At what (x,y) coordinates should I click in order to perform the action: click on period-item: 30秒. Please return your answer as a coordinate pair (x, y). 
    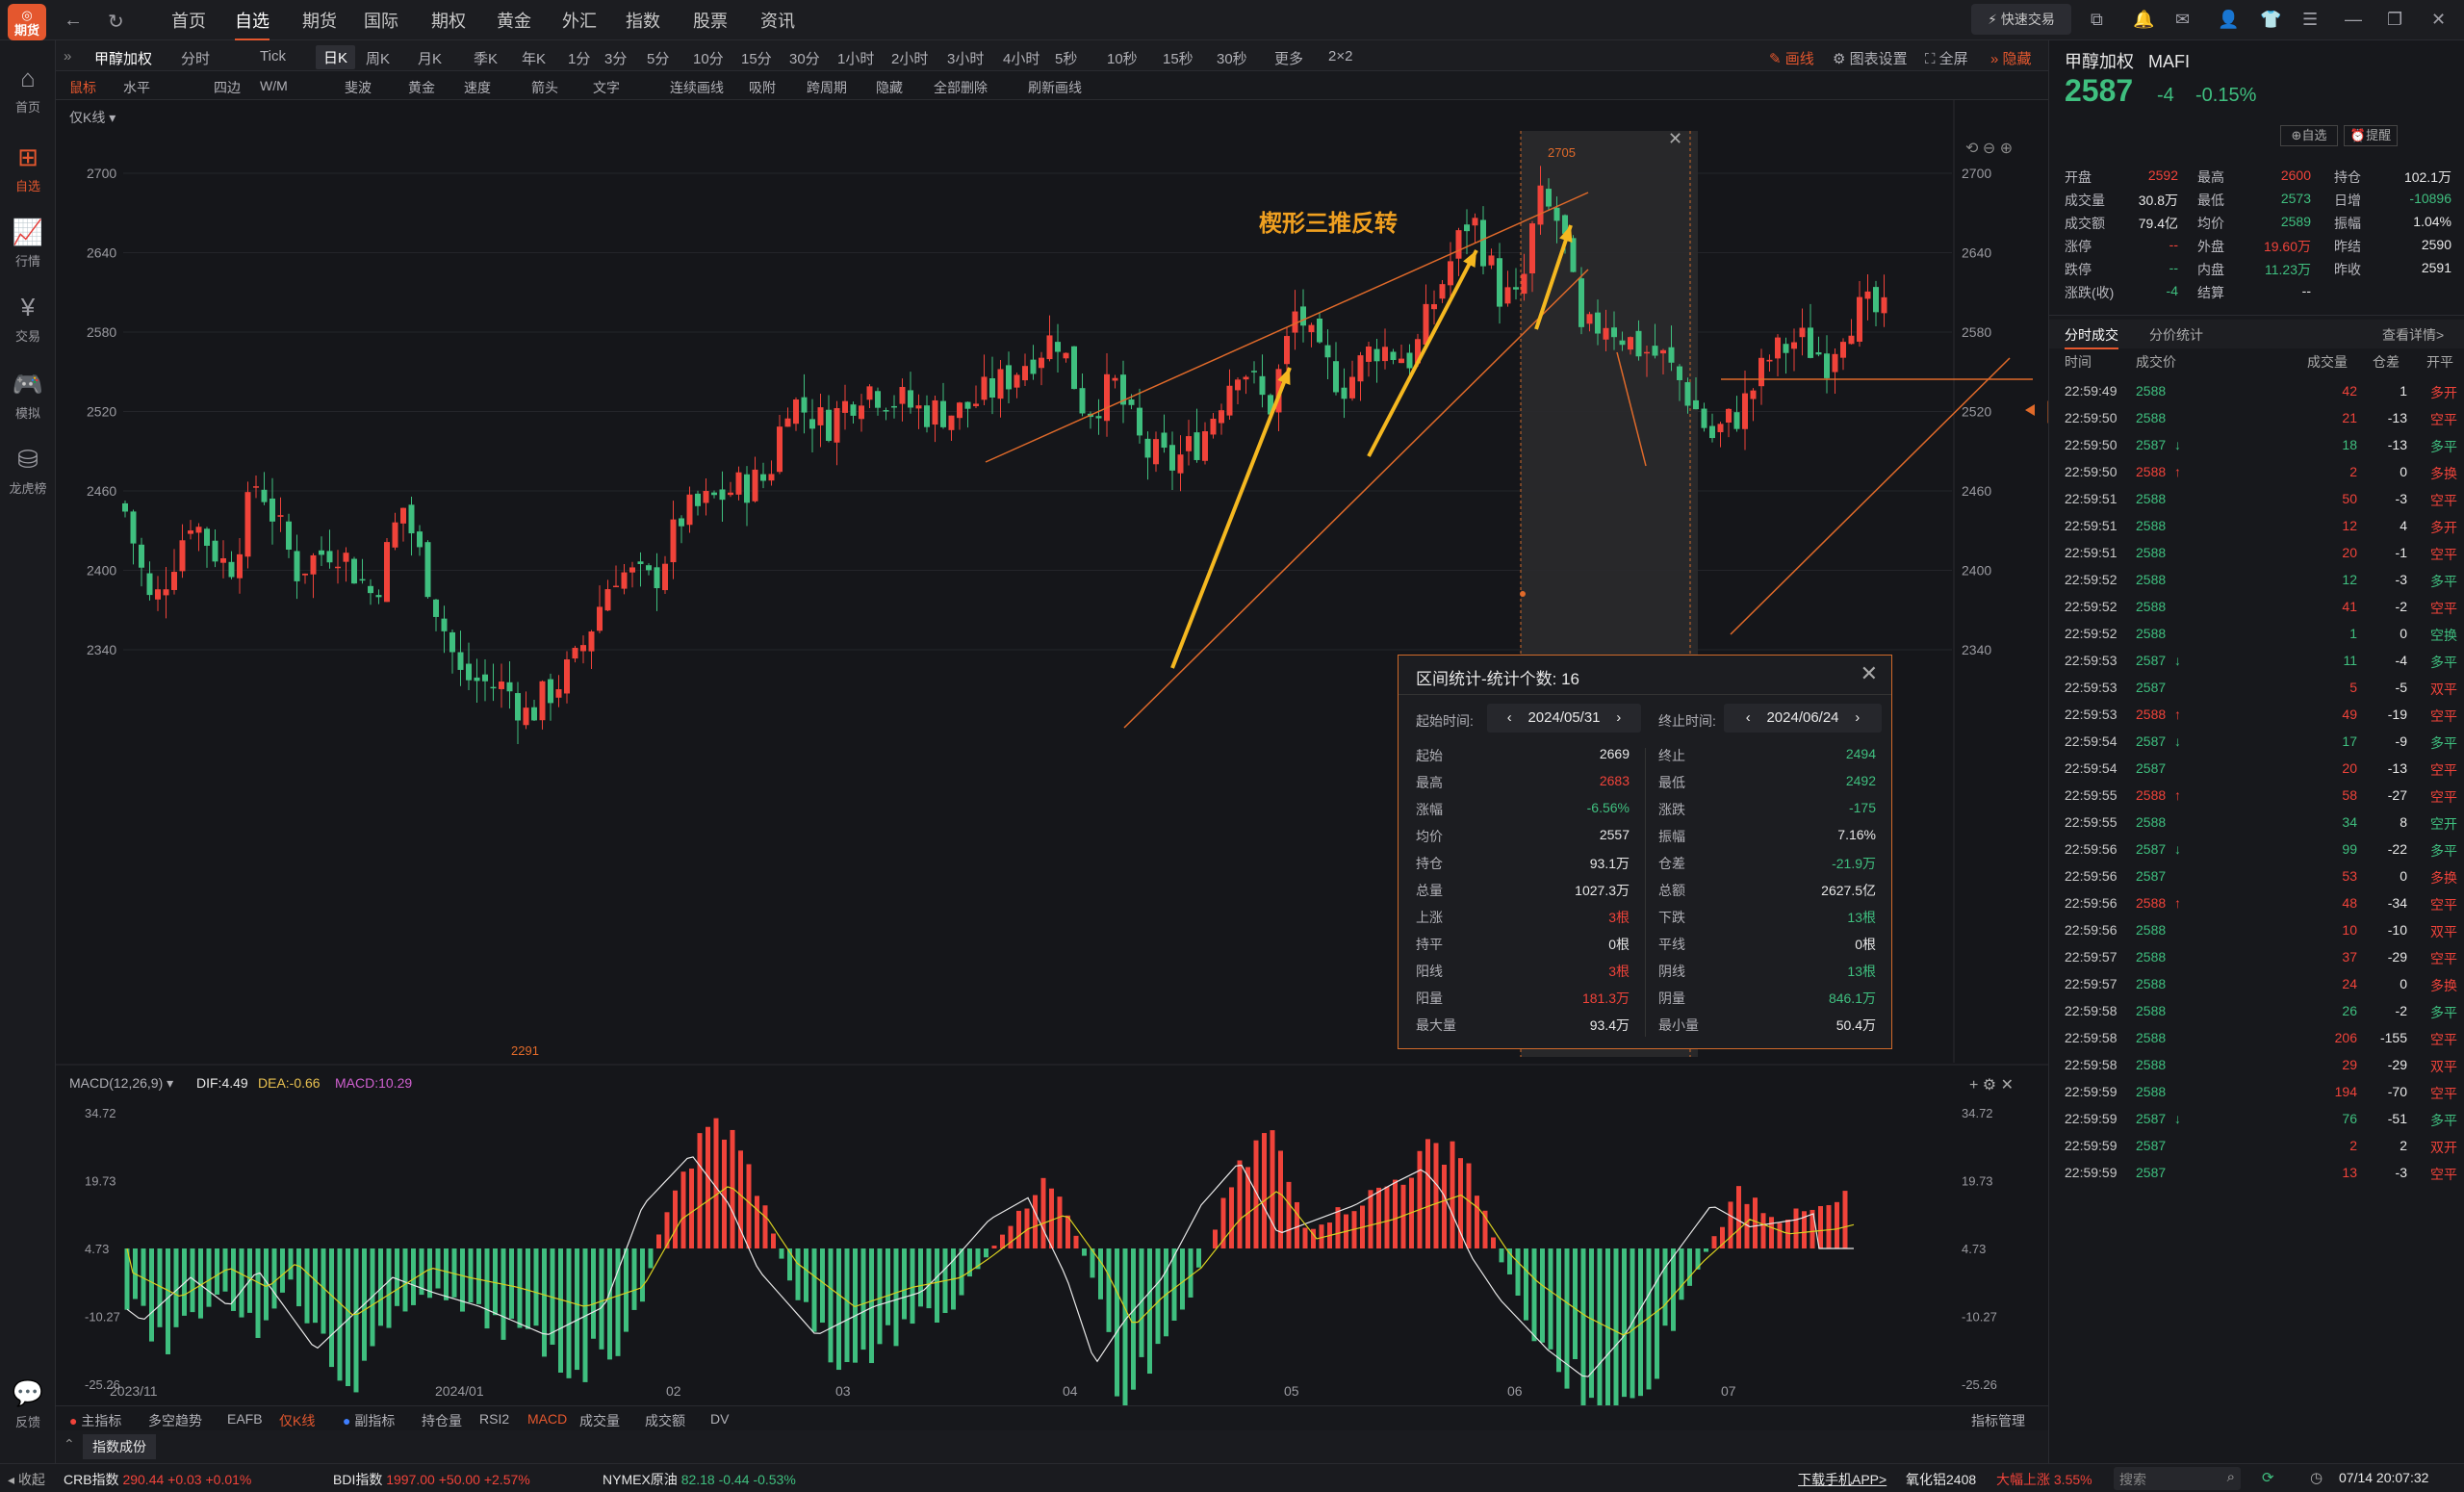
    Looking at the image, I should click on (1232, 59).